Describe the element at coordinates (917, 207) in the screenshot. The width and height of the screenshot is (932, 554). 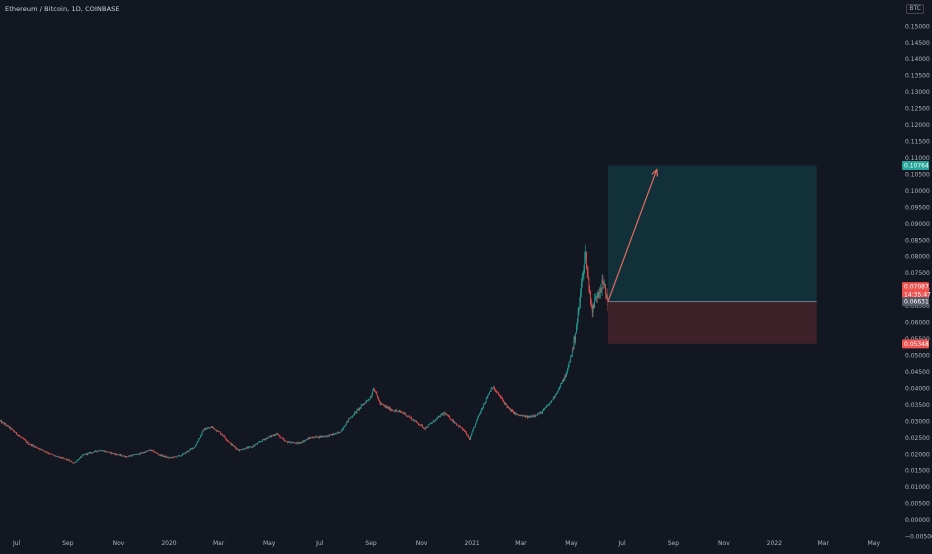
I see `y-tick-label: 0.09500` at that location.